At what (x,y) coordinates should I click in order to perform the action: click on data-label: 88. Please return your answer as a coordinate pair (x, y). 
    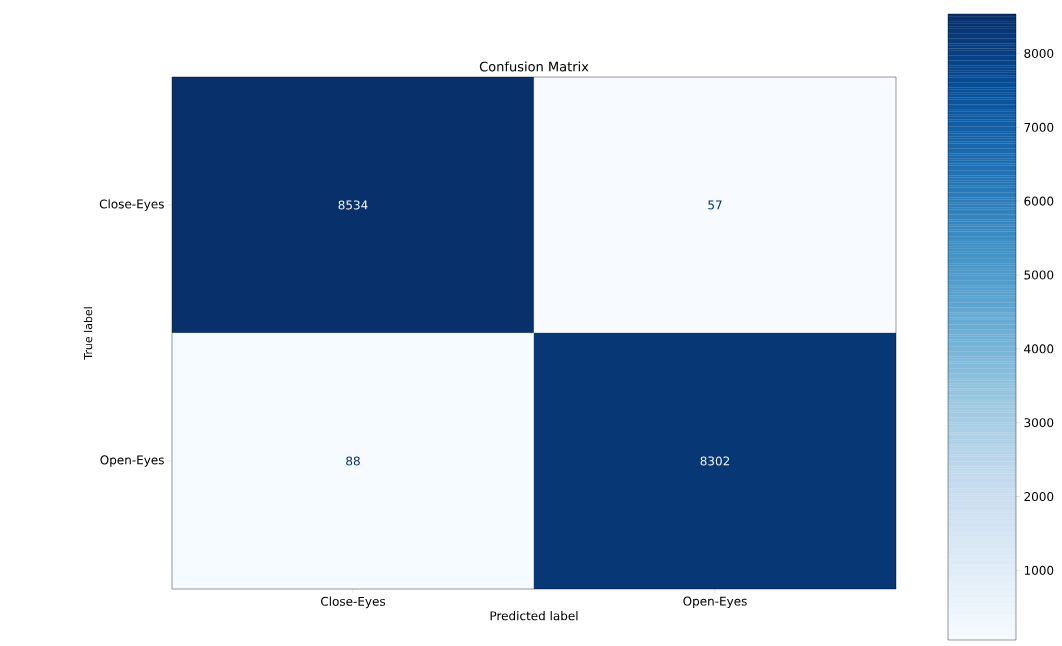
    Looking at the image, I should click on (353, 461).